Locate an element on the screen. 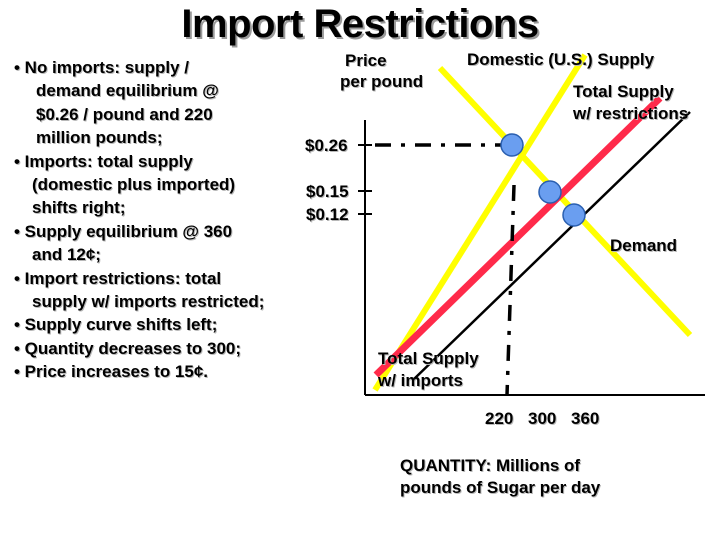  bullet-line: • Supply equilibrium @ 360 is located at coordinates (123, 231).